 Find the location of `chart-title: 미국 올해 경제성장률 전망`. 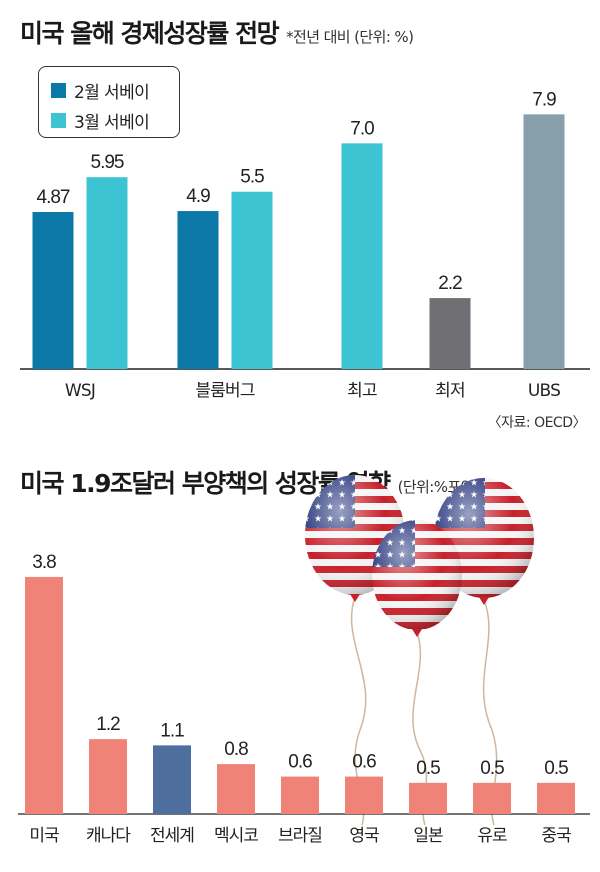

chart-title: 미국 올해 경제성장률 전망 is located at coordinates (150, 33).